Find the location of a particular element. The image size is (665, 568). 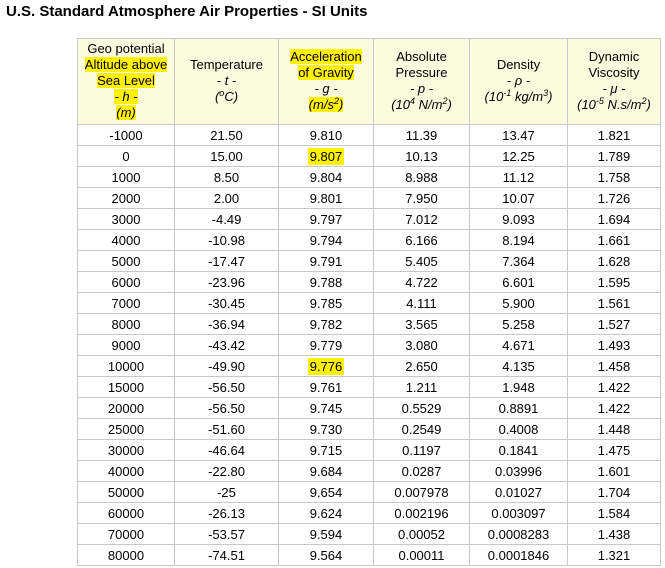

cell-value: 1.628 is located at coordinates (614, 261).